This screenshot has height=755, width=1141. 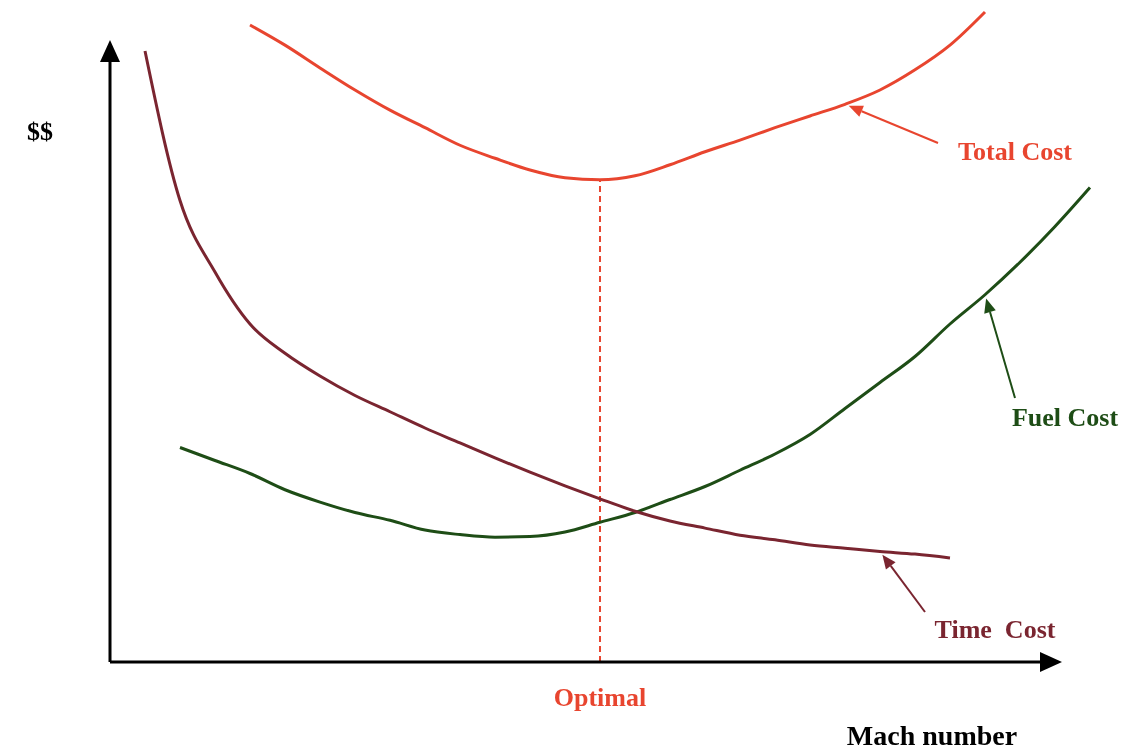 I want to click on text: Optimal, so click(x=600, y=697).